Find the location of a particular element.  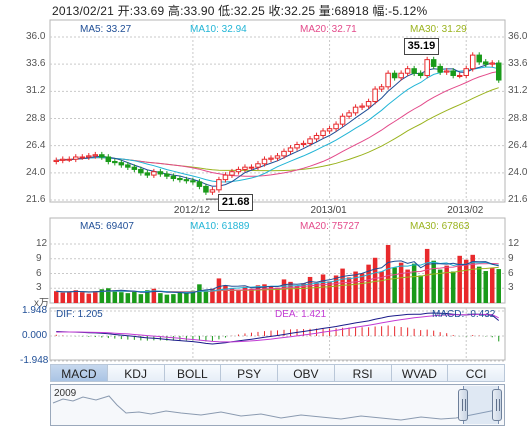

price-tick-left: 33.6 is located at coordinates (36, 64).